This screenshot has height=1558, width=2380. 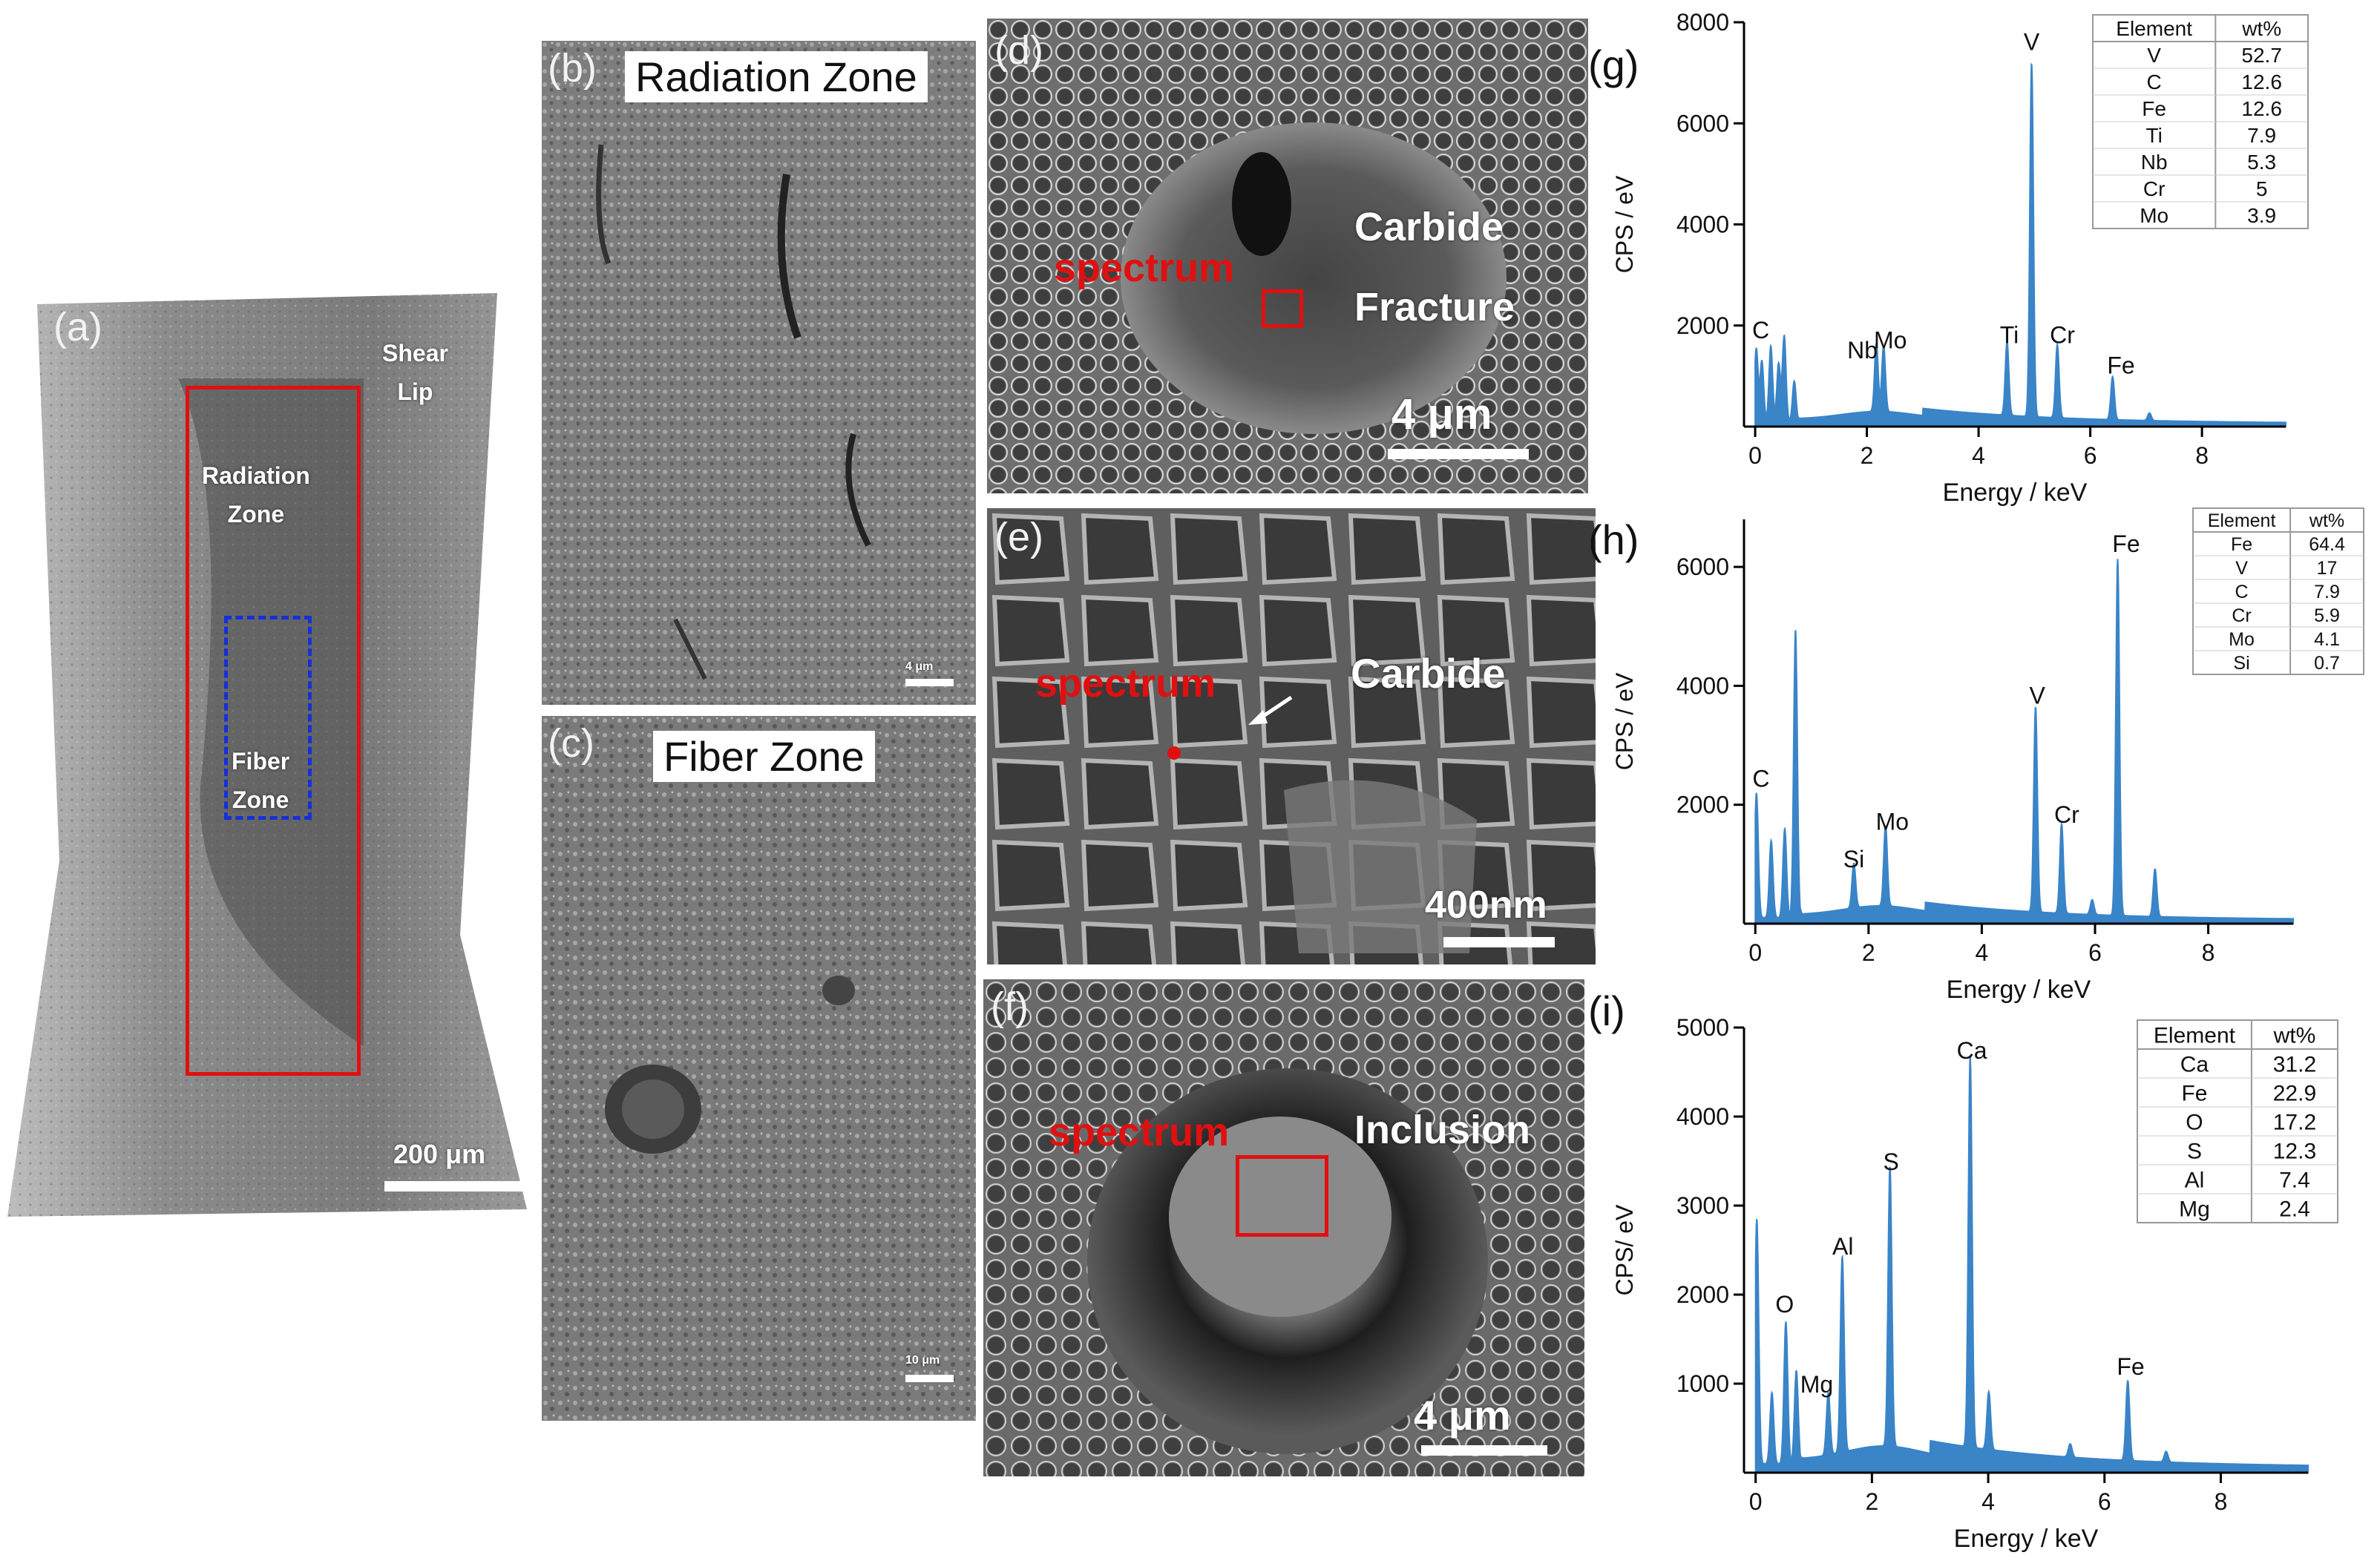 What do you see at coordinates (2294, 1093) in the screenshot?
I see `table-cell-wt: 22.9` at bounding box center [2294, 1093].